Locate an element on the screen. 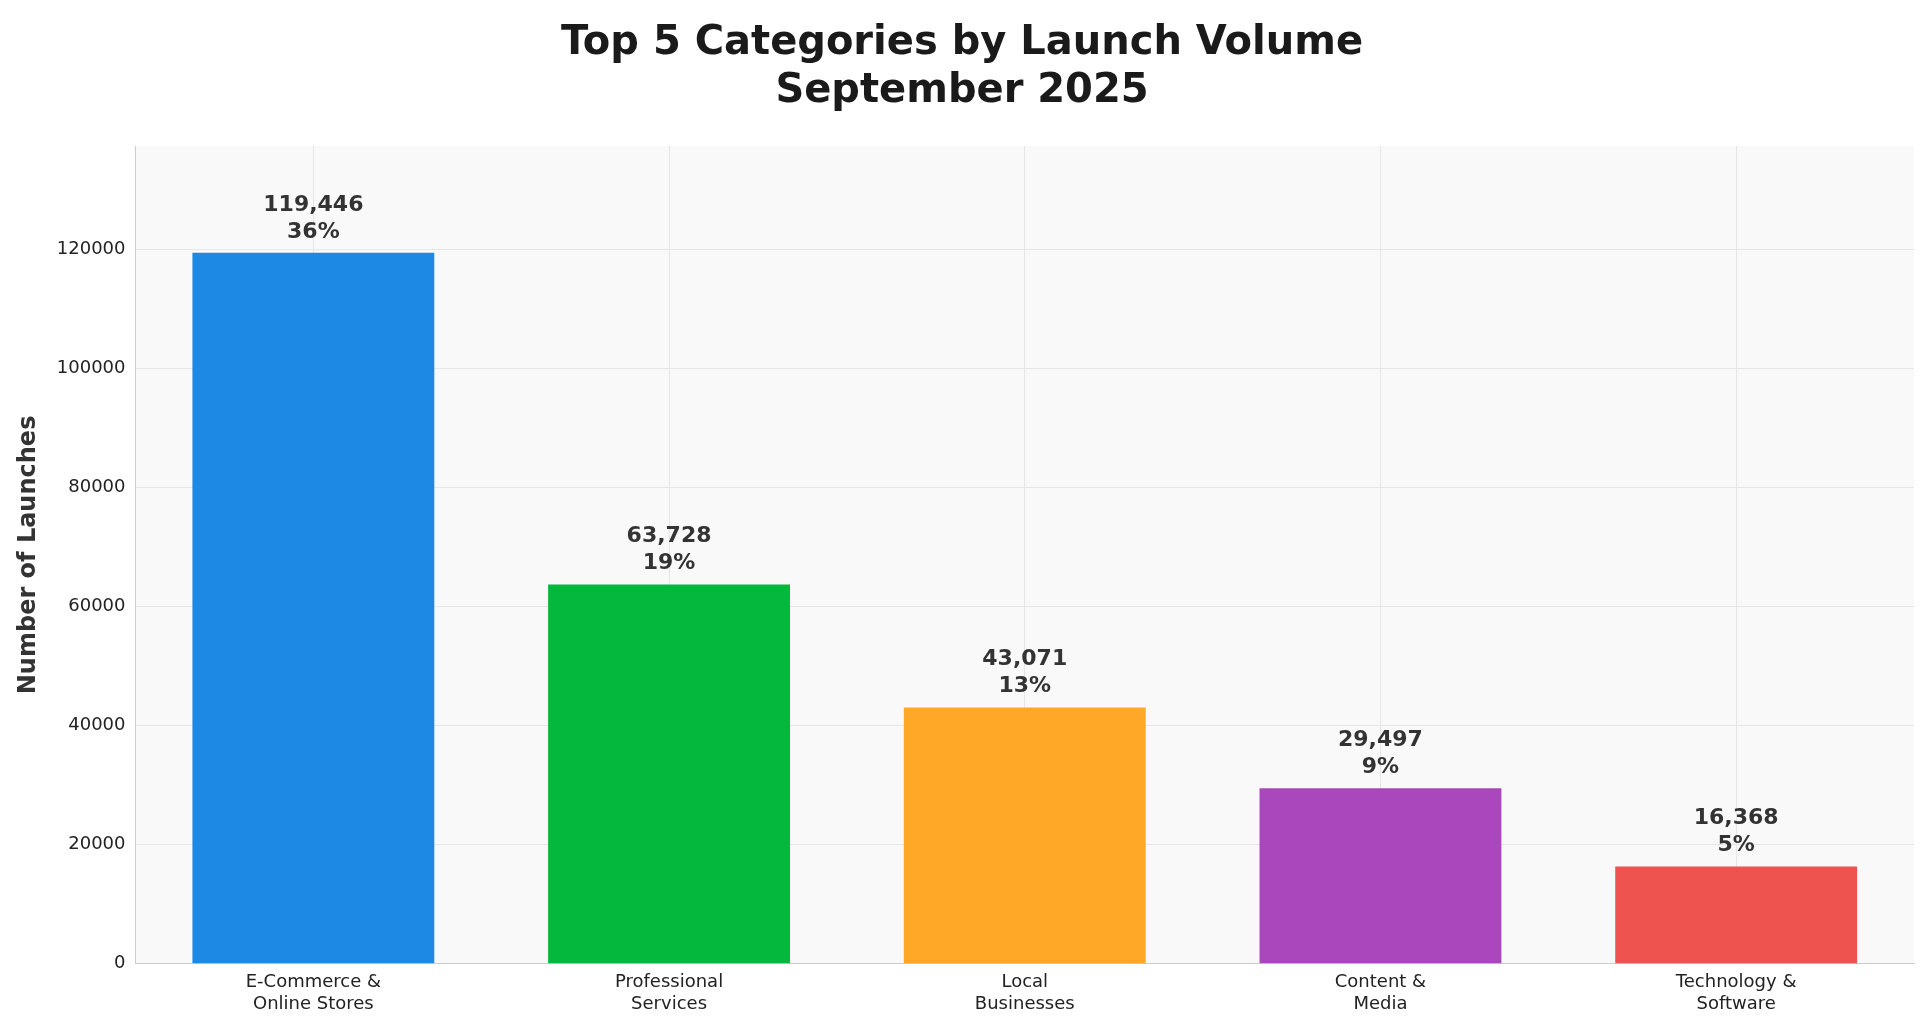 The image size is (1930, 1028). x-tick-label: Local Businesses is located at coordinates (1024, 991).